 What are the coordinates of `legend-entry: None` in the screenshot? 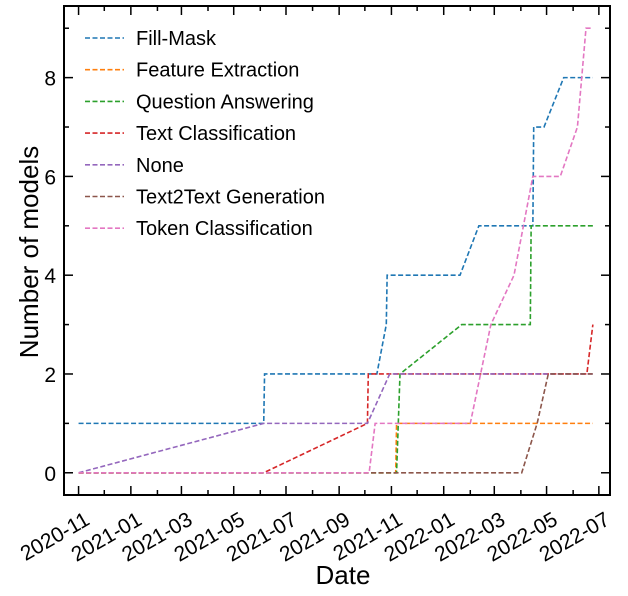 It's located at (160, 166).